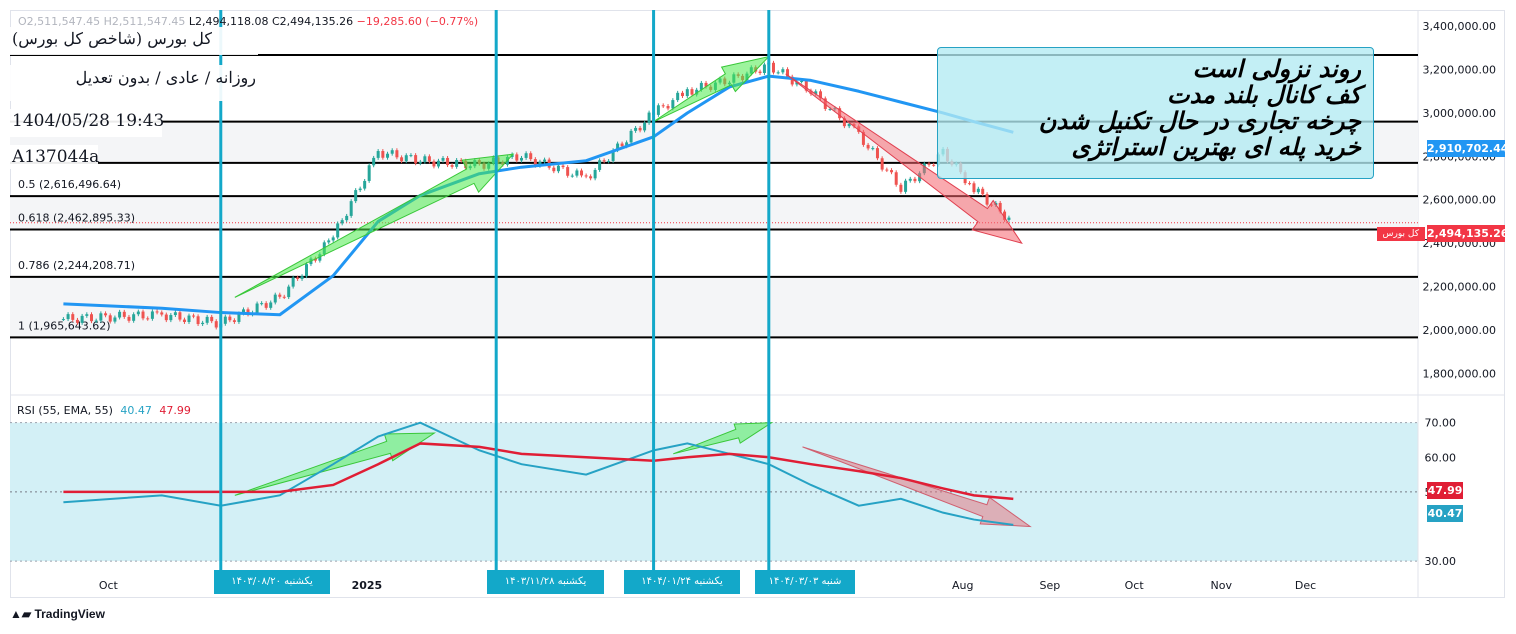 The height and width of the screenshot is (634, 1516). Describe the element at coordinates (1305, 585) in the screenshot. I see `time-tick-label: Dec` at that location.